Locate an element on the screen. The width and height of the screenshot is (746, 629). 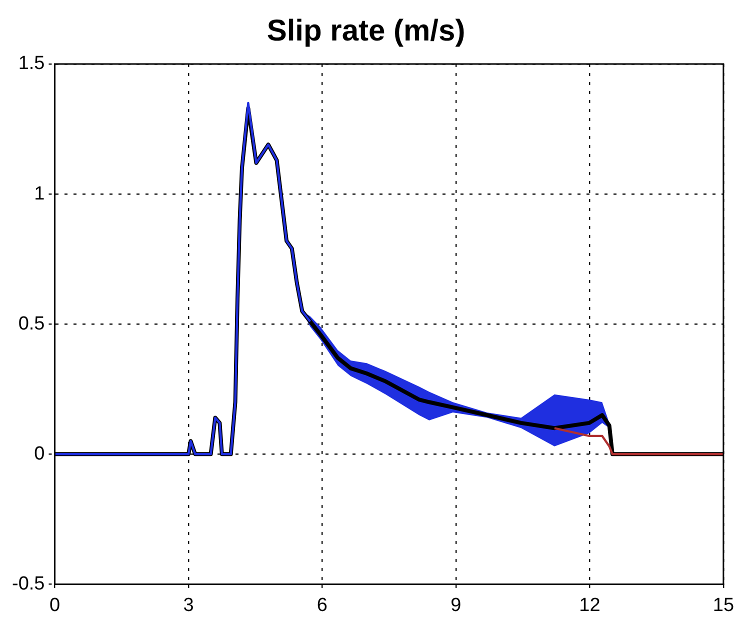
x-tick-label: 3 is located at coordinates (188, 605).